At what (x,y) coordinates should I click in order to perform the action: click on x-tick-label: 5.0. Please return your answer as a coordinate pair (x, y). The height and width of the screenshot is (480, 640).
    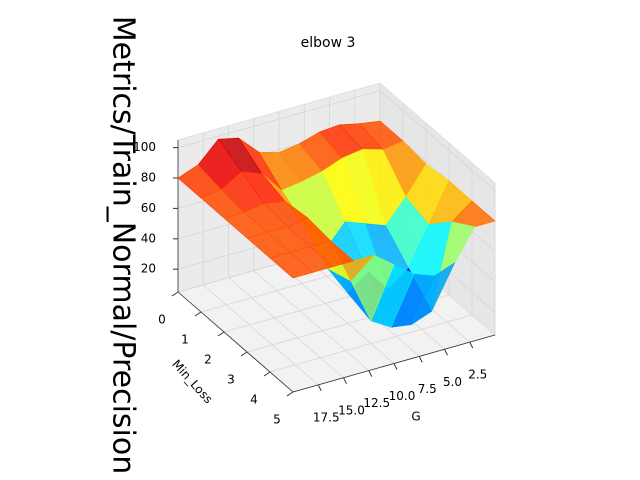
    Looking at the image, I should click on (452, 382).